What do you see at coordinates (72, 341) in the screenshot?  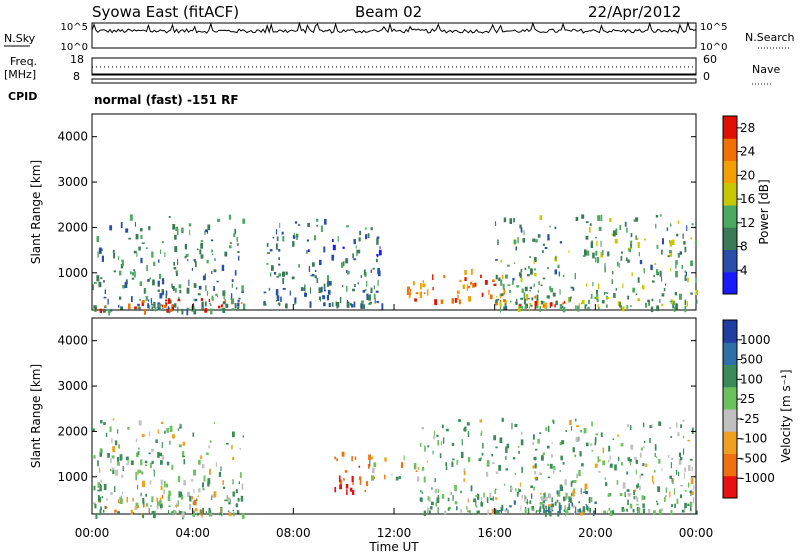 I see `y-tick-label: 4000` at bounding box center [72, 341].